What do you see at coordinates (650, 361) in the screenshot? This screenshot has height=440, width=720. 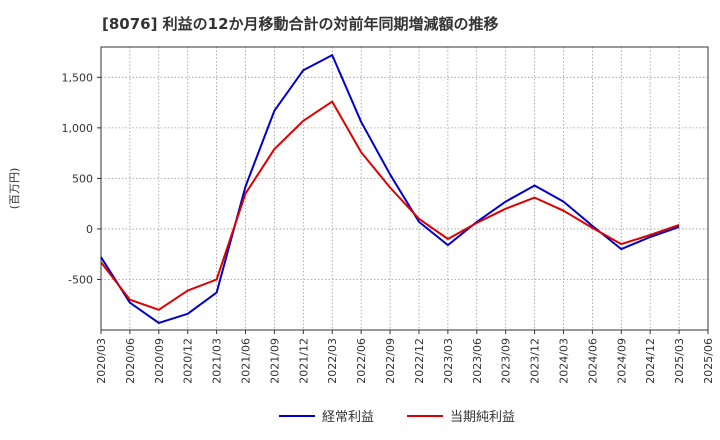 I see `x-tick-label: 2024/12` at bounding box center [650, 361].